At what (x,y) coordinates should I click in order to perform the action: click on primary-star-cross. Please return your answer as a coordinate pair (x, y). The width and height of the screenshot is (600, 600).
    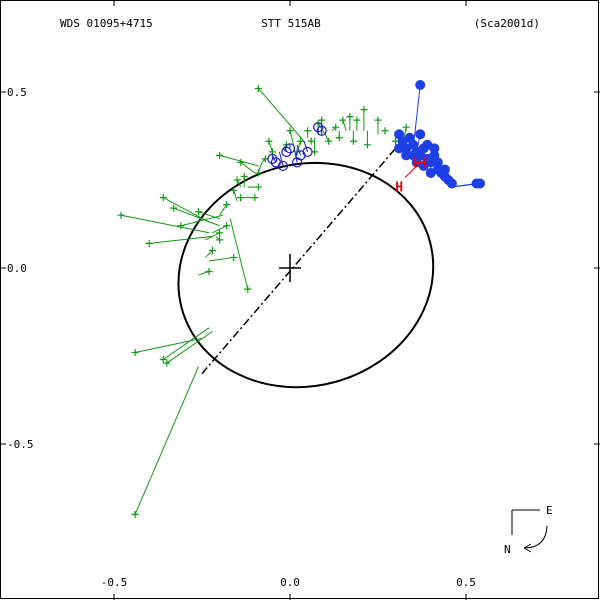
    Looking at the image, I should click on (290, 268).